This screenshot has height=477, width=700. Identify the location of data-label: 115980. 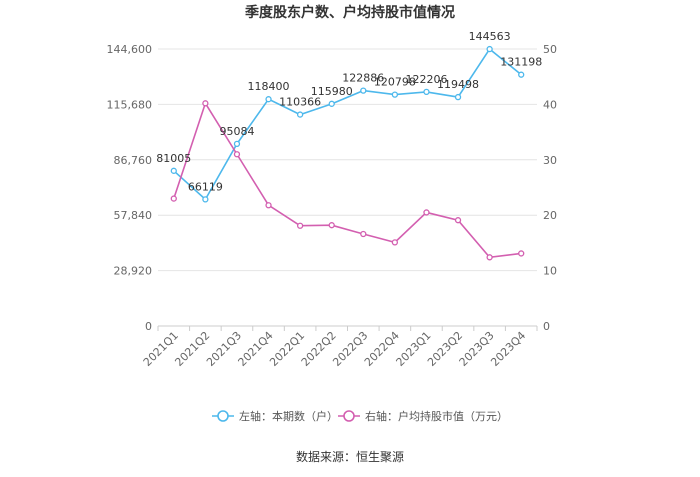
(332, 91).